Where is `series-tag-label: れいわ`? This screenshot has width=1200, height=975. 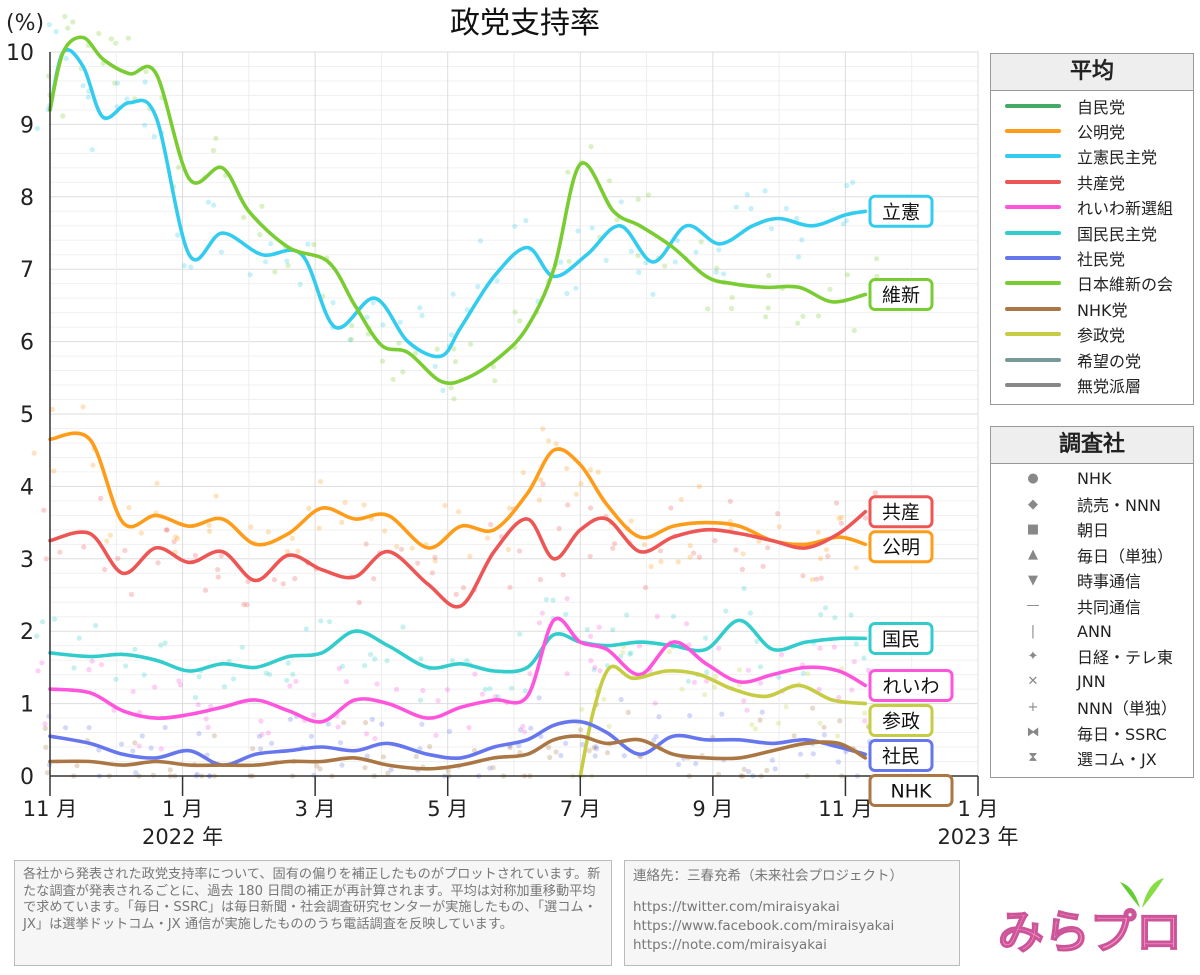 series-tag-label: れいわ is located at coordinates (910, 687).